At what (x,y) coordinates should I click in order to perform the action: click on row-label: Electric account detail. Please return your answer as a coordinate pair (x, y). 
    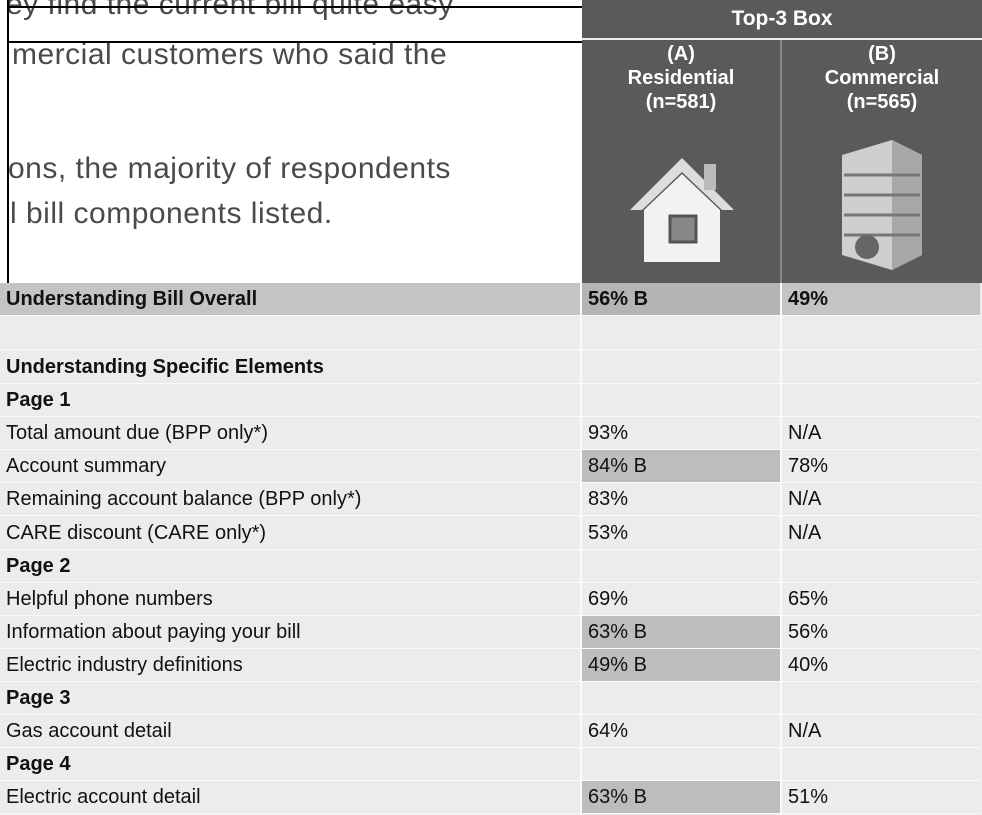
    Looking at the image, I should click on (290, 798).